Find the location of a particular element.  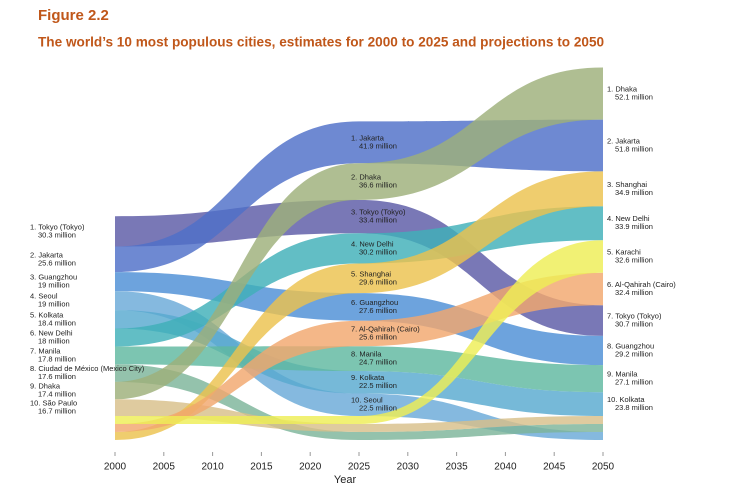

series-label: 7. Al-Qahirah (Cairo) is located at coordinates (385, 328).